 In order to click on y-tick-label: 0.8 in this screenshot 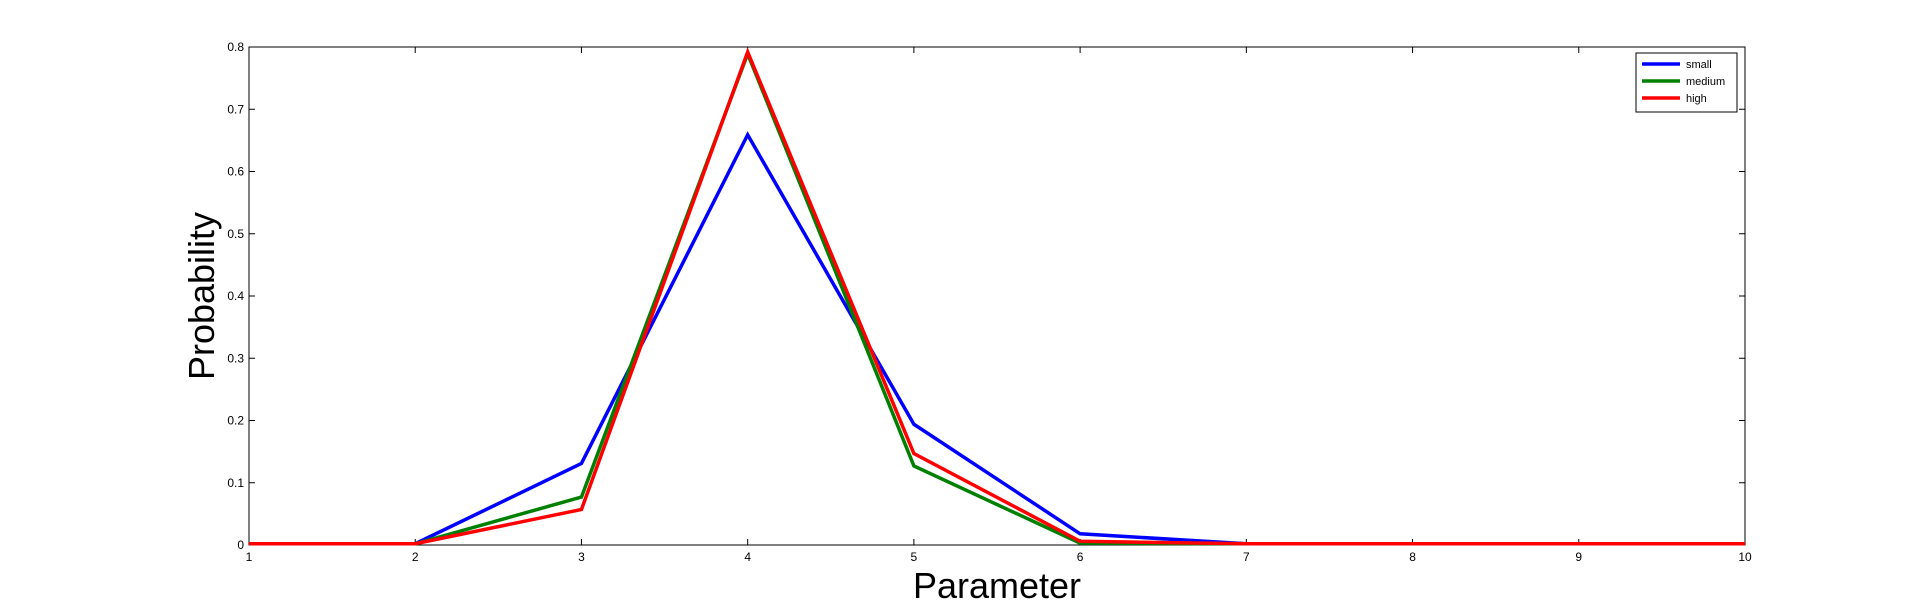, I will do `click(235, 47)`.